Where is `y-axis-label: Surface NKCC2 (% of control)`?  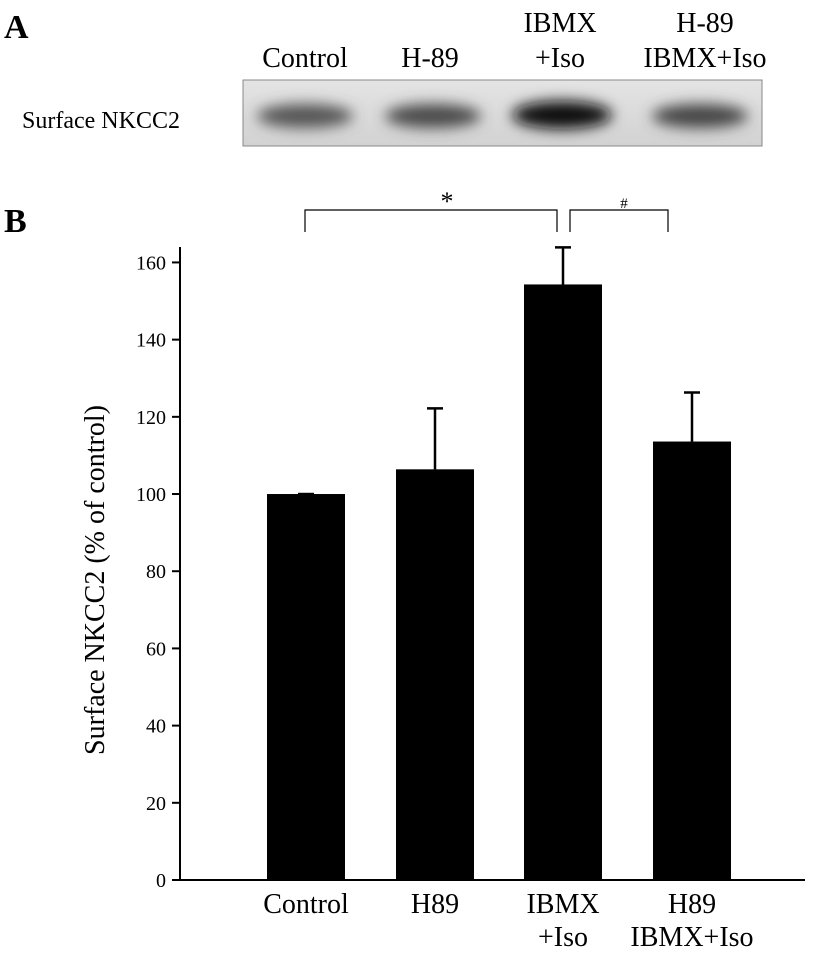 y-axis-label: Surface NKCC2 (% of control) is located at coordinates (95, 580).